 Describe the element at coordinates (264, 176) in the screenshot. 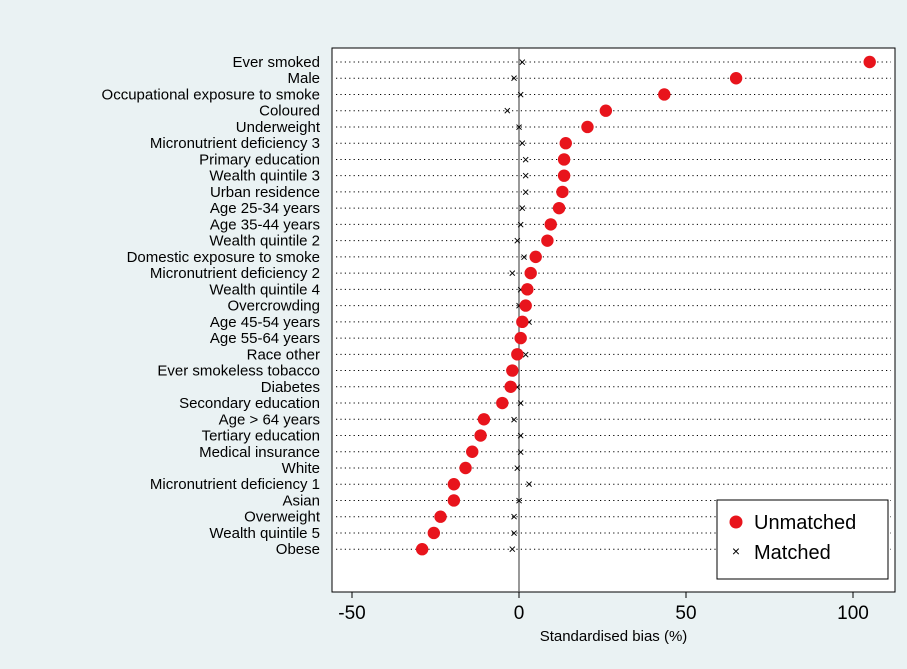

I see `y-tick-label: Wealth quintile 3` at that location.